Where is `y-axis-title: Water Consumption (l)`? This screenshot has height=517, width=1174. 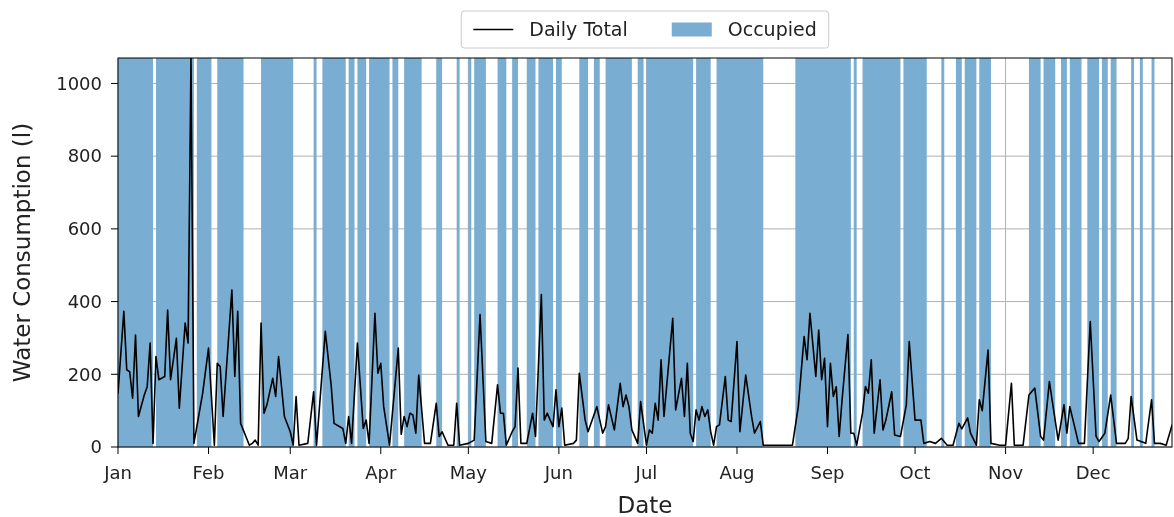
y-axis-title: Water Consumption (l) is located at coordinates (22, 252).